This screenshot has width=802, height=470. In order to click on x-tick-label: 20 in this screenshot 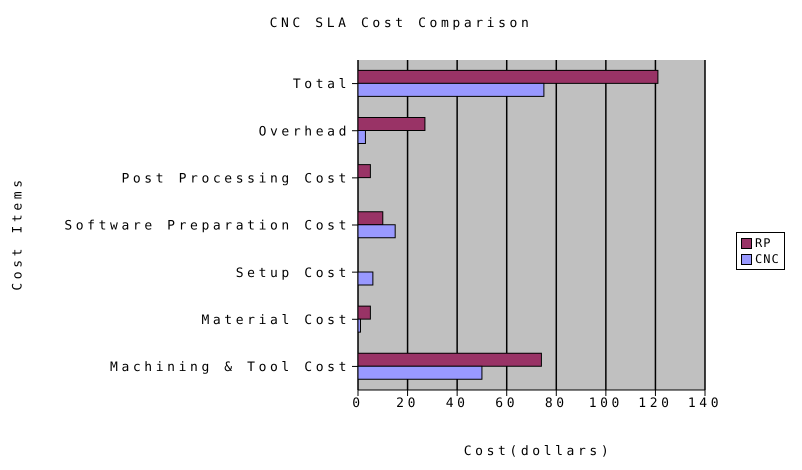, I will do `click(407, 404)`.